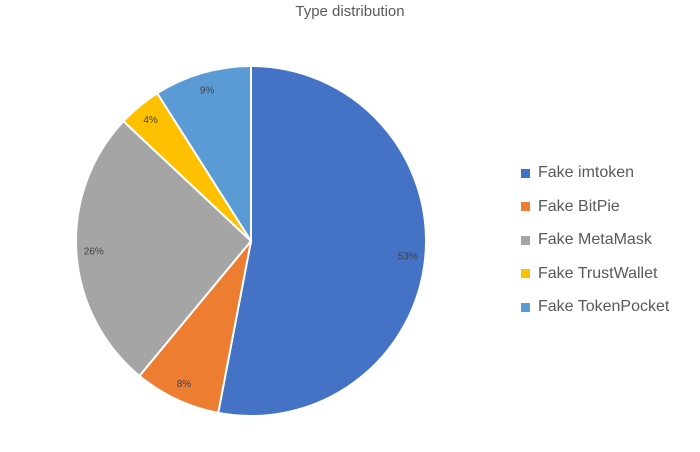 The image size is (700, 452). I want to click on legend-item: Fake TokenPocket, so click(595, 307).